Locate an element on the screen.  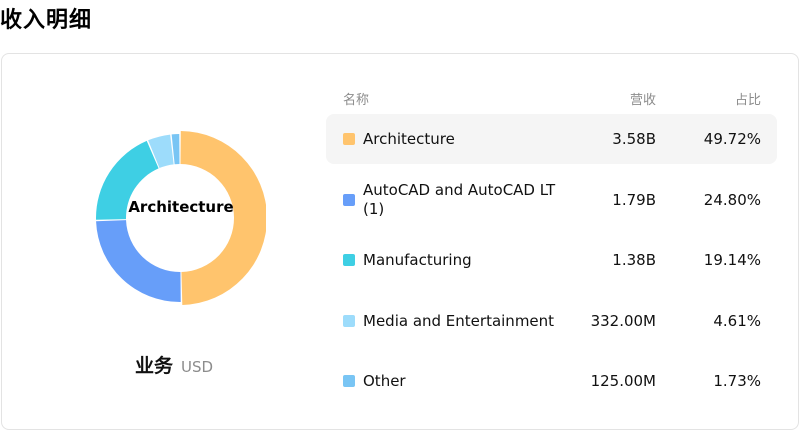
row-revenue: 1.79B is located at coordinates (634, 200).